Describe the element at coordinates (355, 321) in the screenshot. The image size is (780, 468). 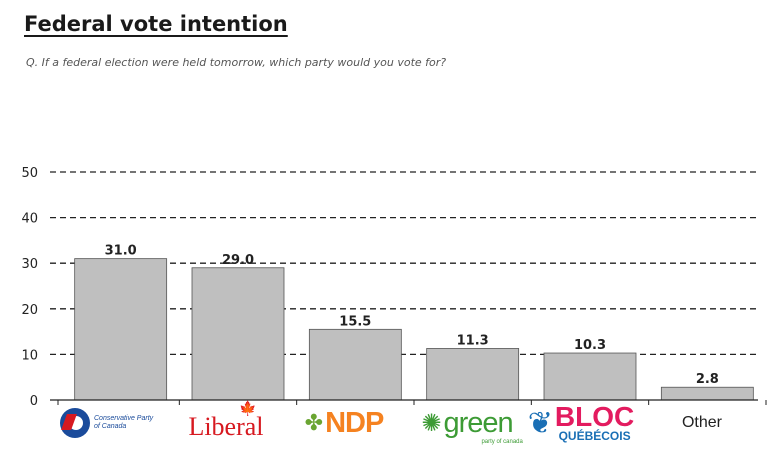
I see `data-label: 15.5` at that location.